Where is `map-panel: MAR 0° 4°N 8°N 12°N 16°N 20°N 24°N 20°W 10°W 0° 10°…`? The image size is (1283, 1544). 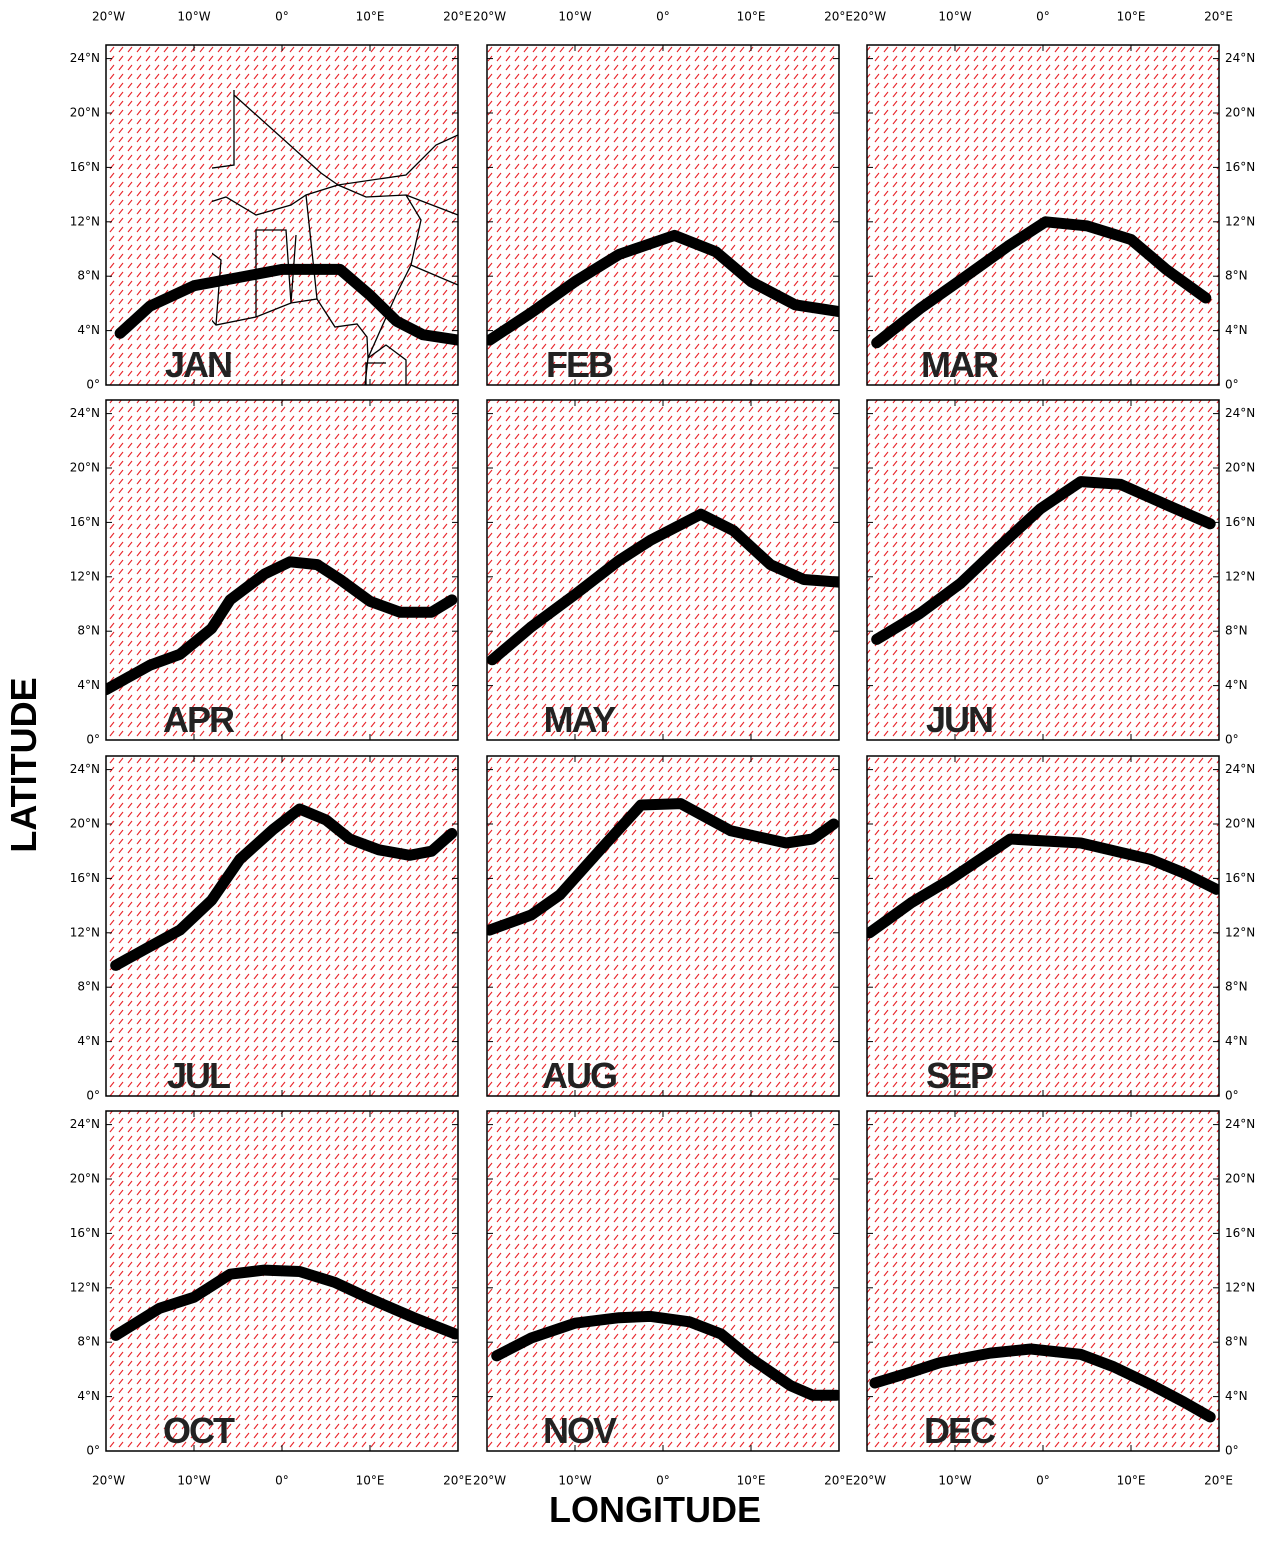 map-panel: MAR 0° 4°N 8°N 12°N 16°N 20°N 24°N 20°W 10°W 0° 10°… is located at coordinates (1054, 201).